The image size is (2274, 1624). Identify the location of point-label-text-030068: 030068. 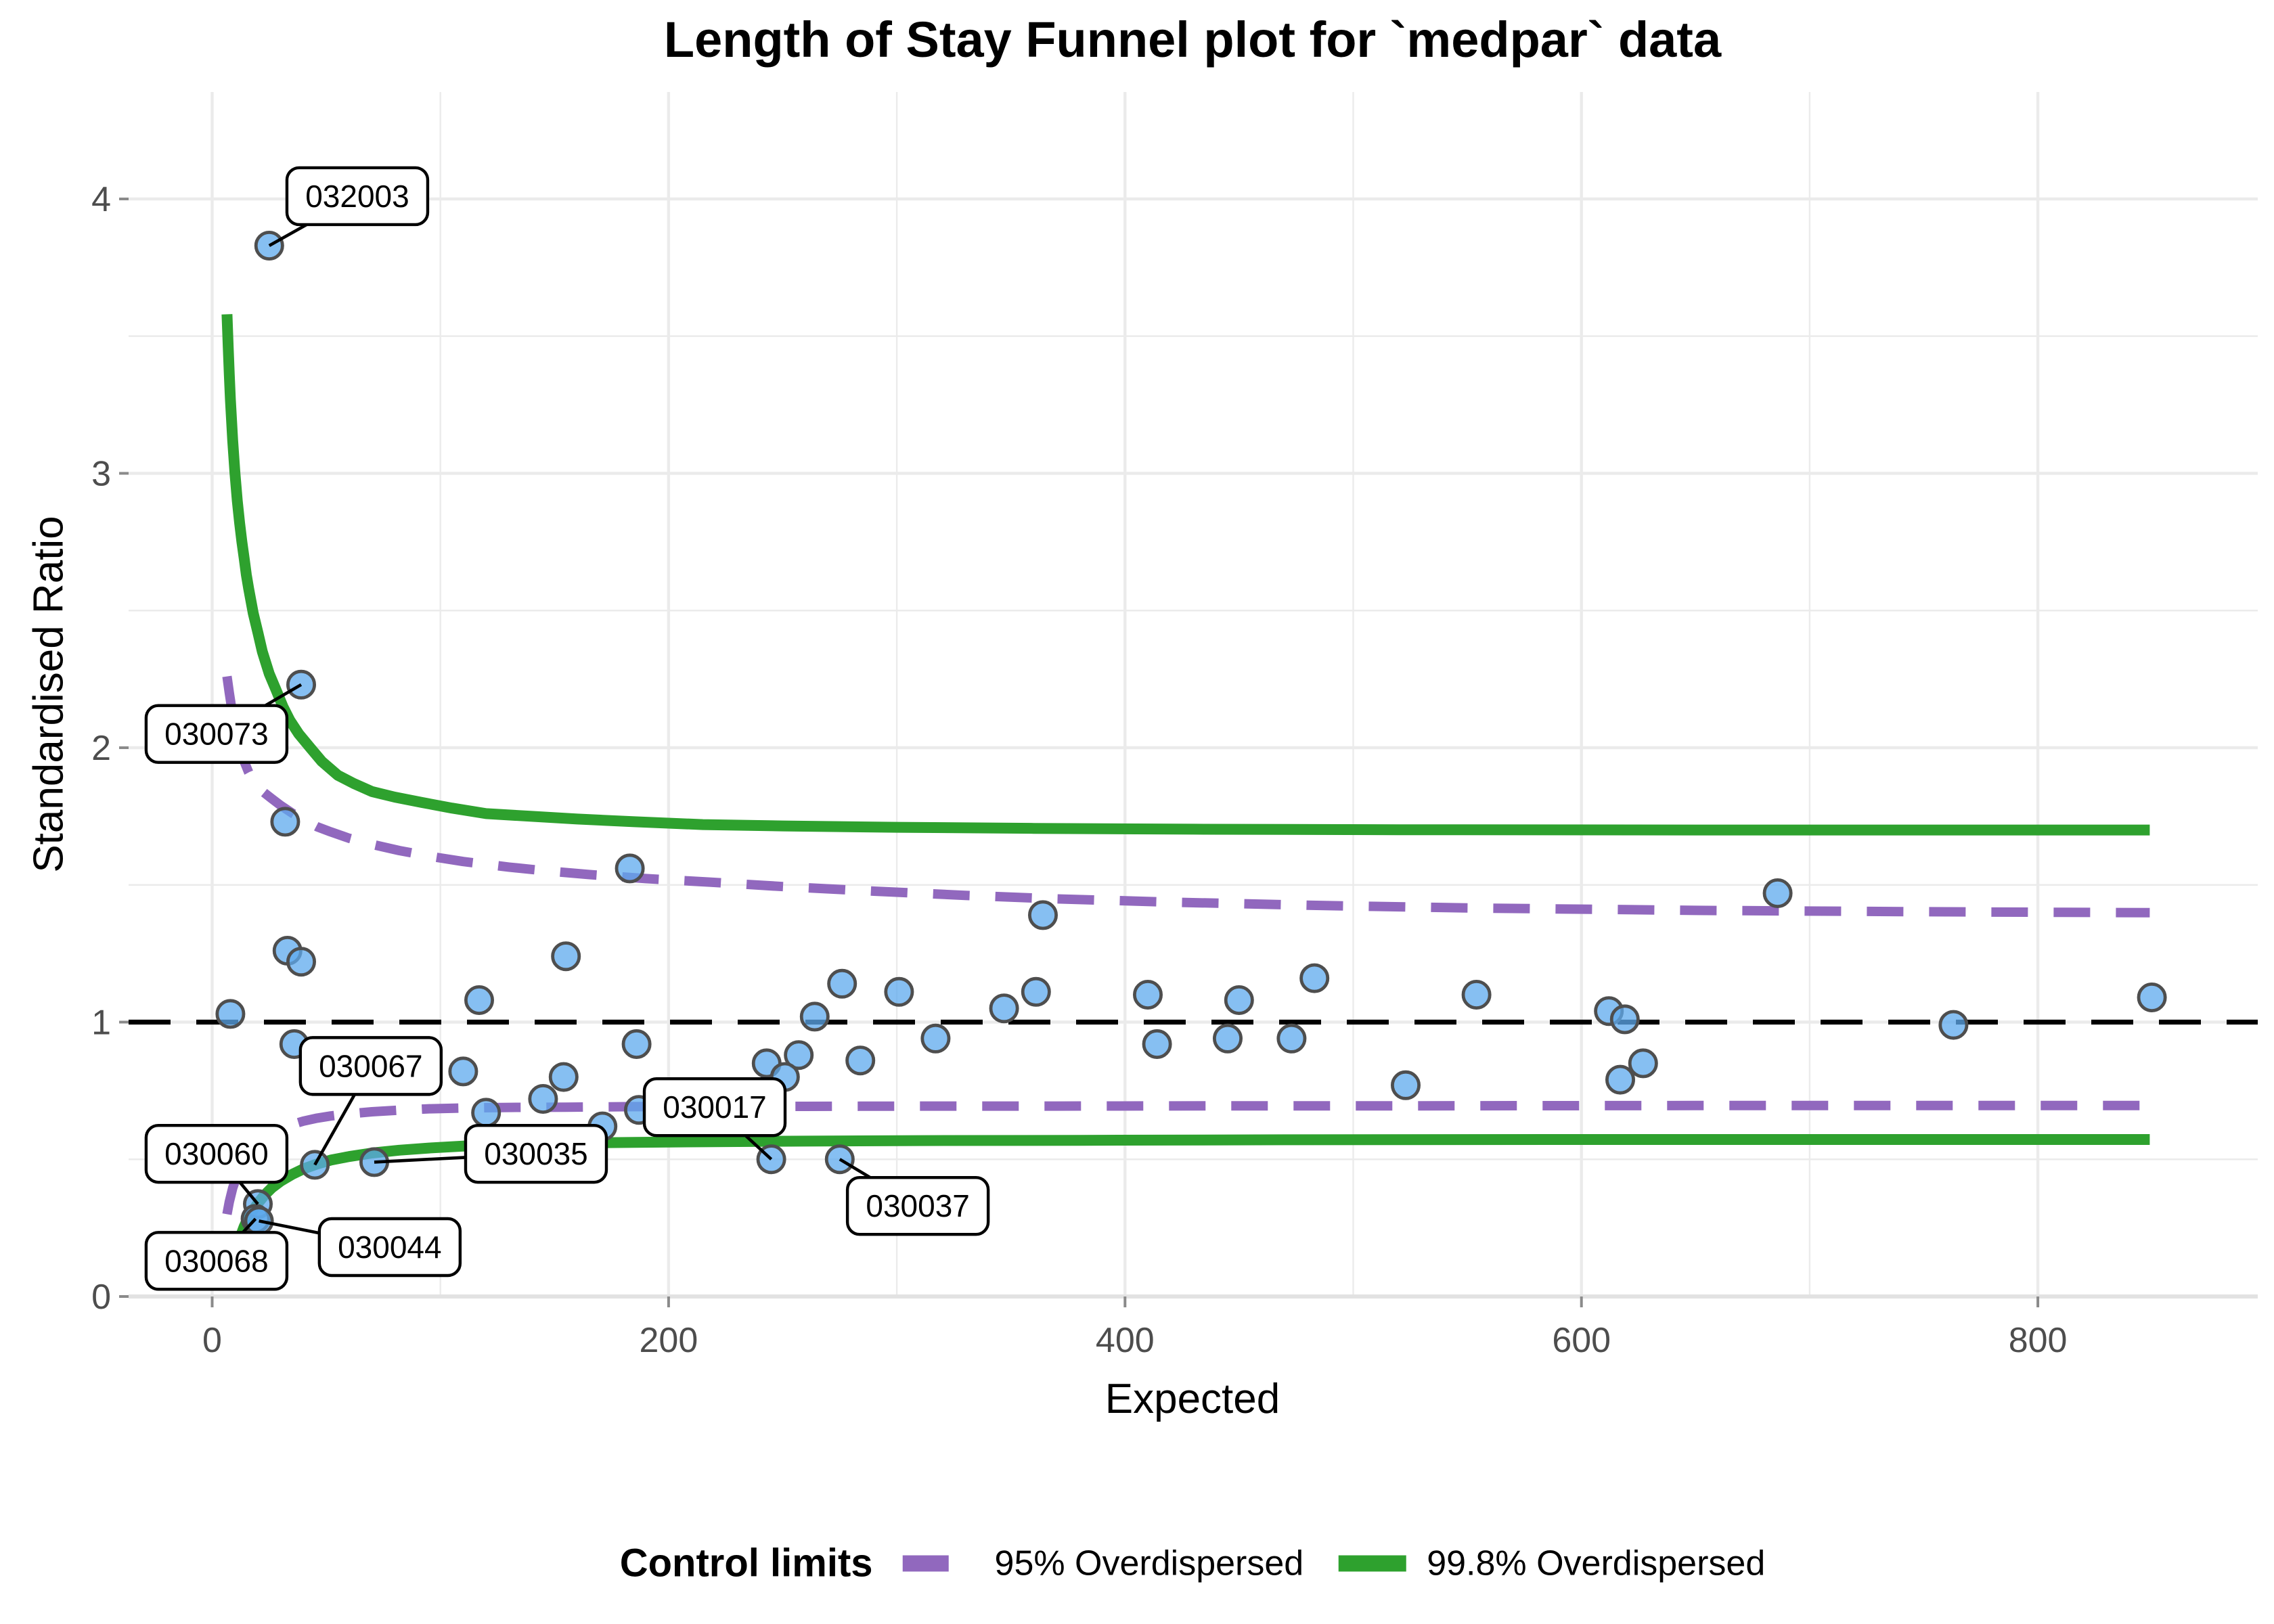
(216, 1260).